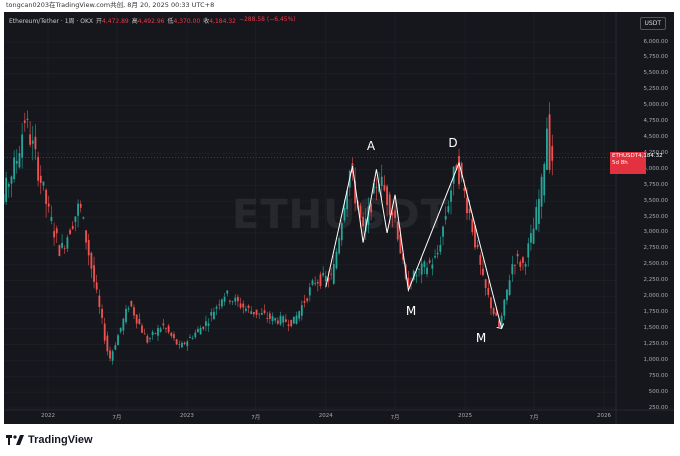 The width and height of the screenshot is (680, 456). What do you see at coordinates (656, 73) in the screenshot?
I see `price-tick-label: 5,500.00` at bounding box center [656, 73].